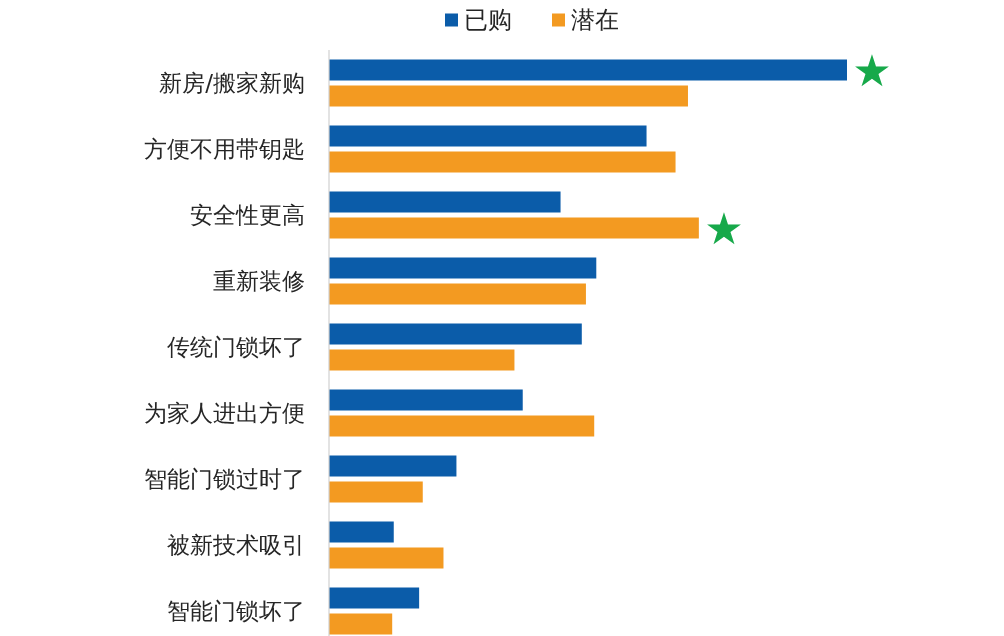  Describe the element at coordinates (488, 20) in the screenshot. I see `legend-label: 已购` at that location.